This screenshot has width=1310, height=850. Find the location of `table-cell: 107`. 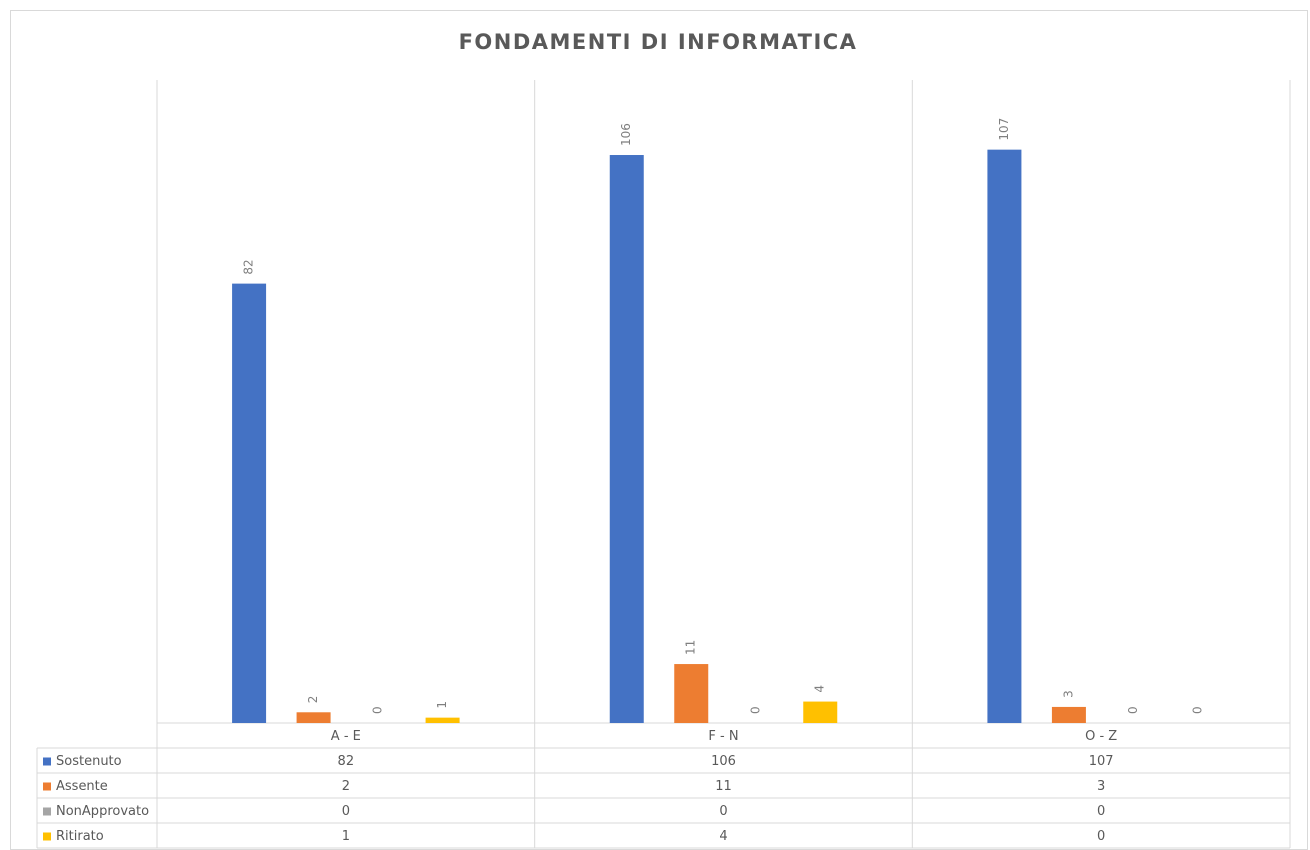

table-cell: 107 is located at coordinates (1101, 761).